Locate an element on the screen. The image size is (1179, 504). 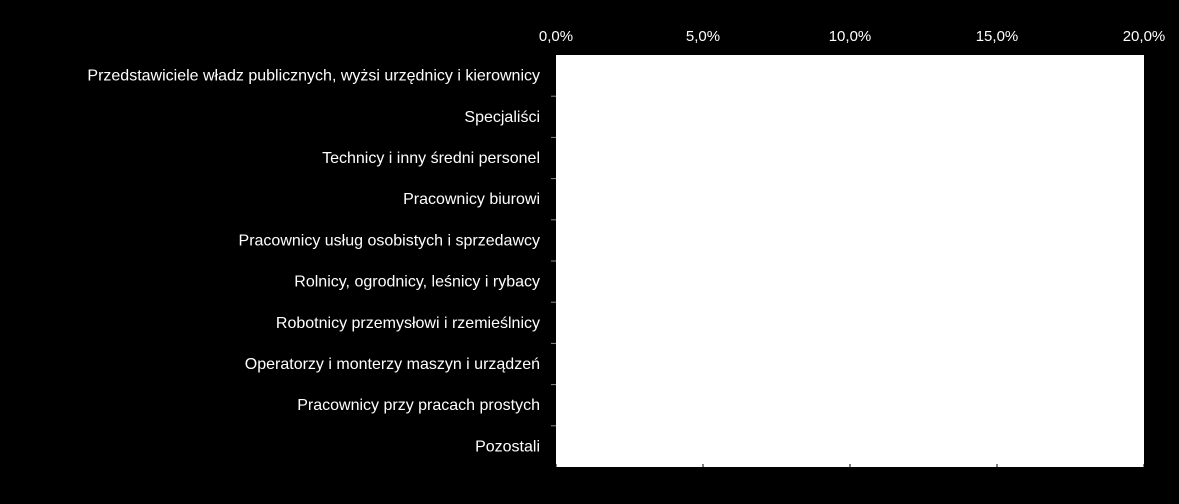
y-category-label: Pracownicy przy pracach prostych is located at coordinates (418, 405).